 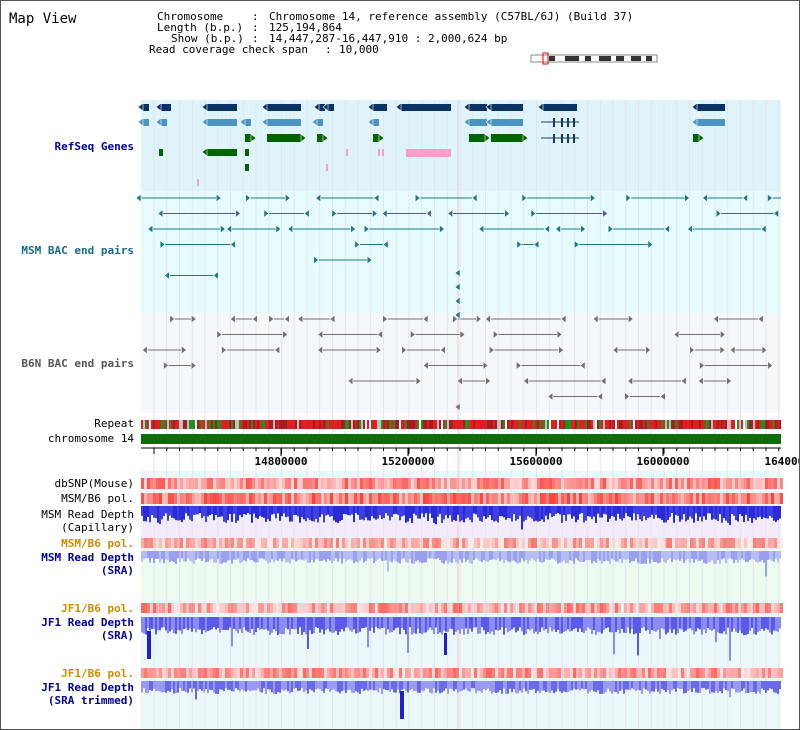 I want to click on track-label-b6n-bac: B6N BAC end pairs, so click(x=77, y=363).